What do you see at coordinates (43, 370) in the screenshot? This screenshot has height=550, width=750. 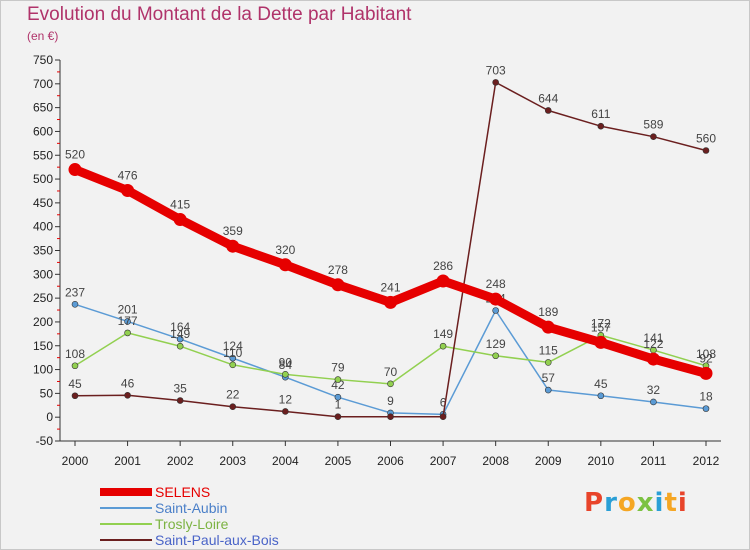 I see `y-tick-label: 100` at bounding box center [43, 370].